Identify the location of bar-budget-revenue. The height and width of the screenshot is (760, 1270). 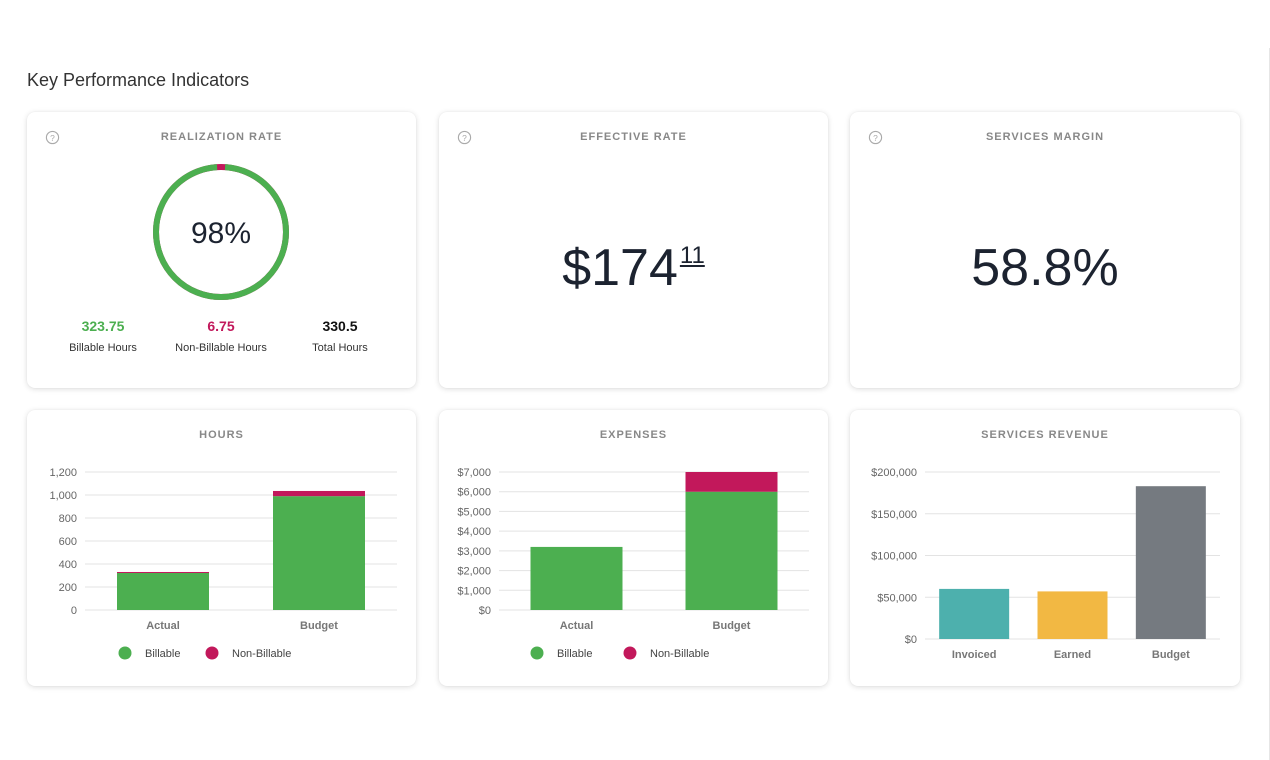
(1170, 562).